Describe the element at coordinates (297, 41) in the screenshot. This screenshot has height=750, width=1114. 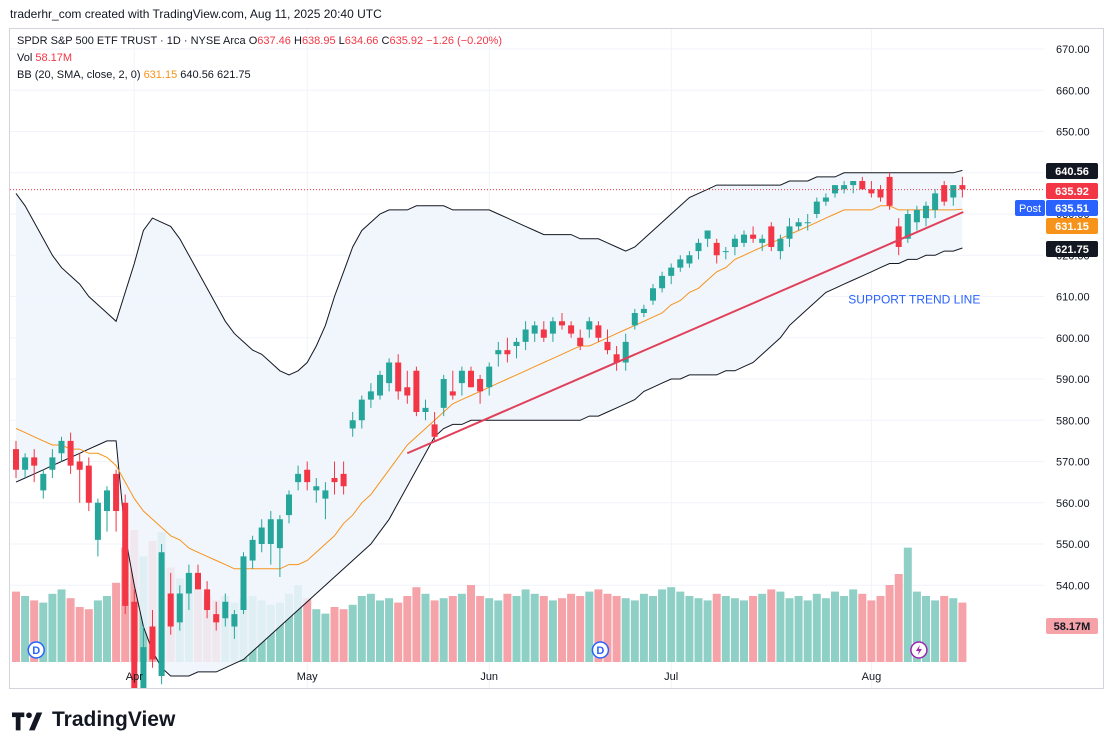
I see `legend-high-label: H` at that location.